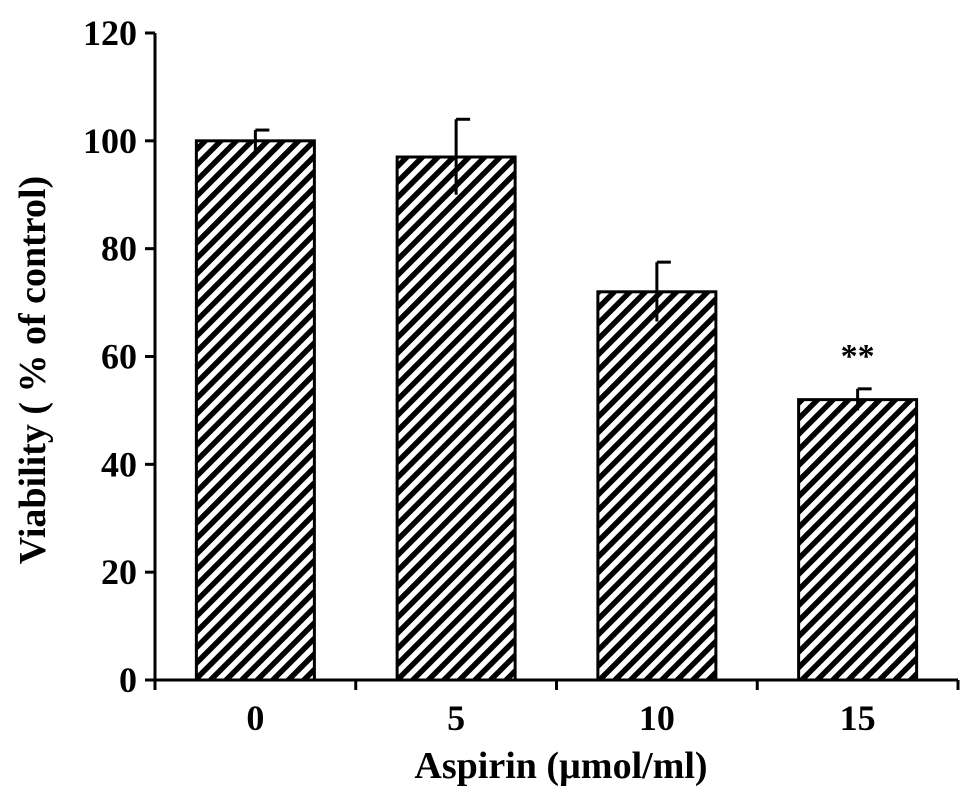 The image size is (969, 796). Describe the element at coordinates (556, 709) in the screenshot. I see `x-ticks: 0 5 10 15` at that location.